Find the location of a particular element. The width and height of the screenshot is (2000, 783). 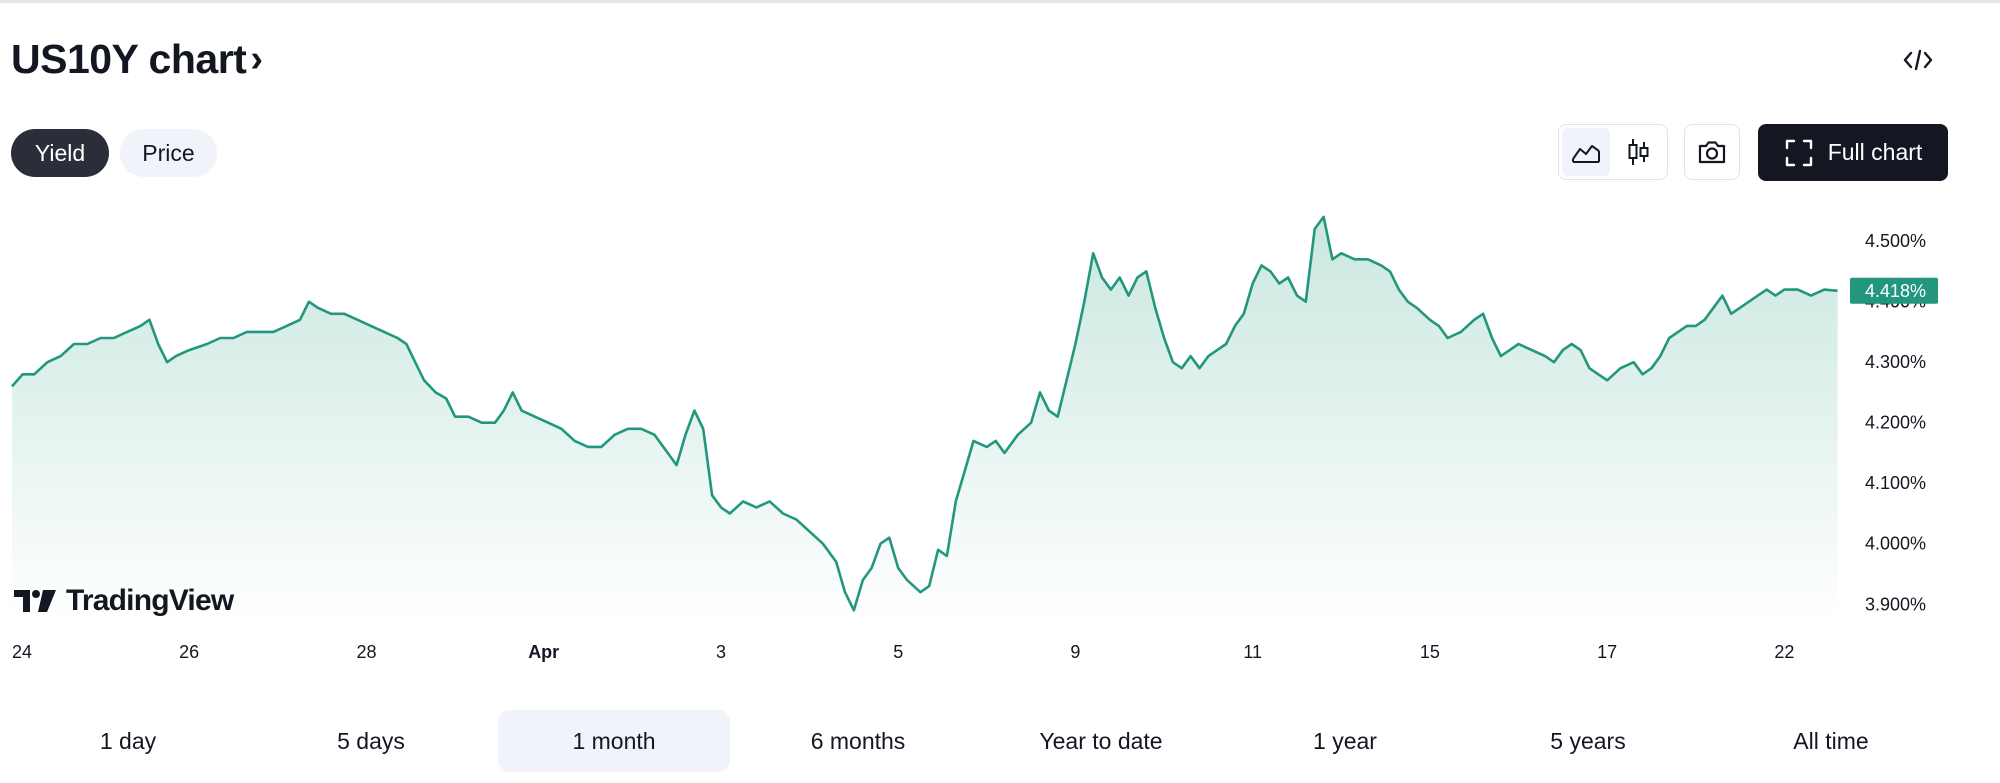

range-all-time: All time is located at coordinates (1831, 741).